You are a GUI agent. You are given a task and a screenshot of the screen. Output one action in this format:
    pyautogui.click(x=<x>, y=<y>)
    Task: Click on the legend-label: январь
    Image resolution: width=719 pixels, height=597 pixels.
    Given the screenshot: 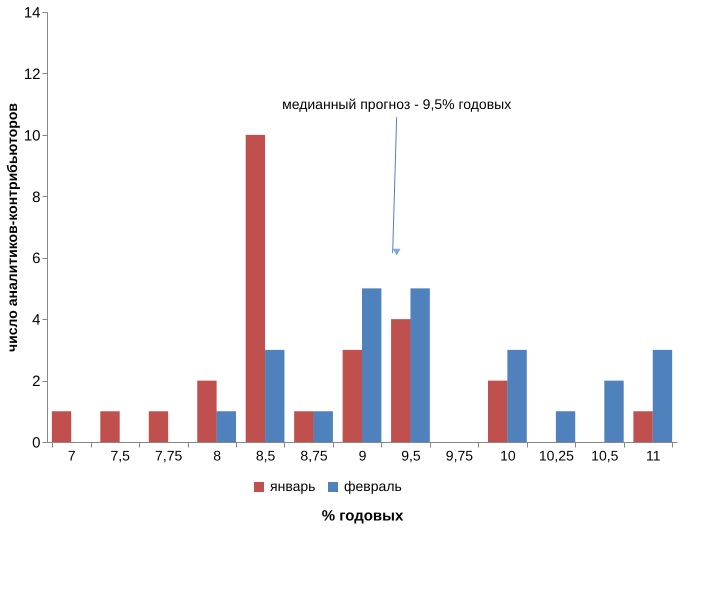 What is the action you would take?
    pyautogui.click(x=293, y=486)
    